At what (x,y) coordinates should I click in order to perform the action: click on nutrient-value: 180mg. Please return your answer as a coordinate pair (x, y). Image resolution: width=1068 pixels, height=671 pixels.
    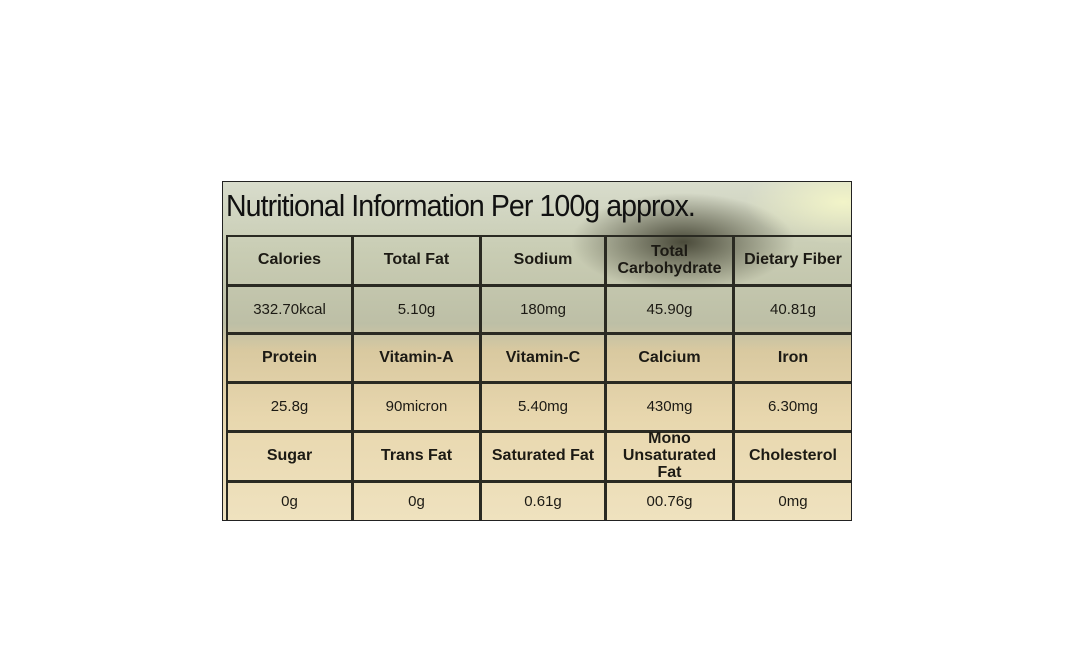
    Looking at the image, I should click on (543, 309).